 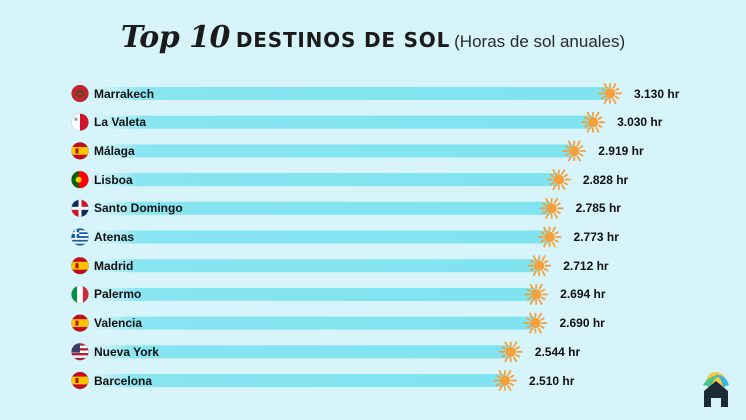 I want to click on category-label: Valencia, so click(x=118, y=323).